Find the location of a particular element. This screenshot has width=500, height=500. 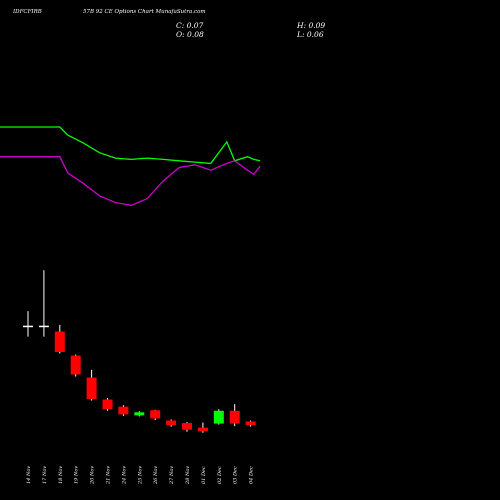

candle-18-nov is located at coordinates (59, 339).